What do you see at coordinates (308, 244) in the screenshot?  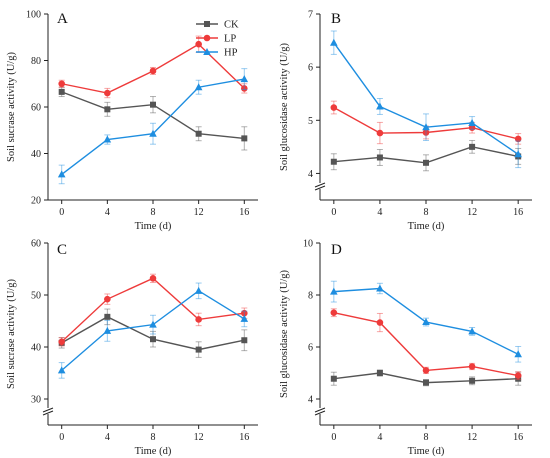 I see `y-tick-label: 10` at bounding box center [308, 244].